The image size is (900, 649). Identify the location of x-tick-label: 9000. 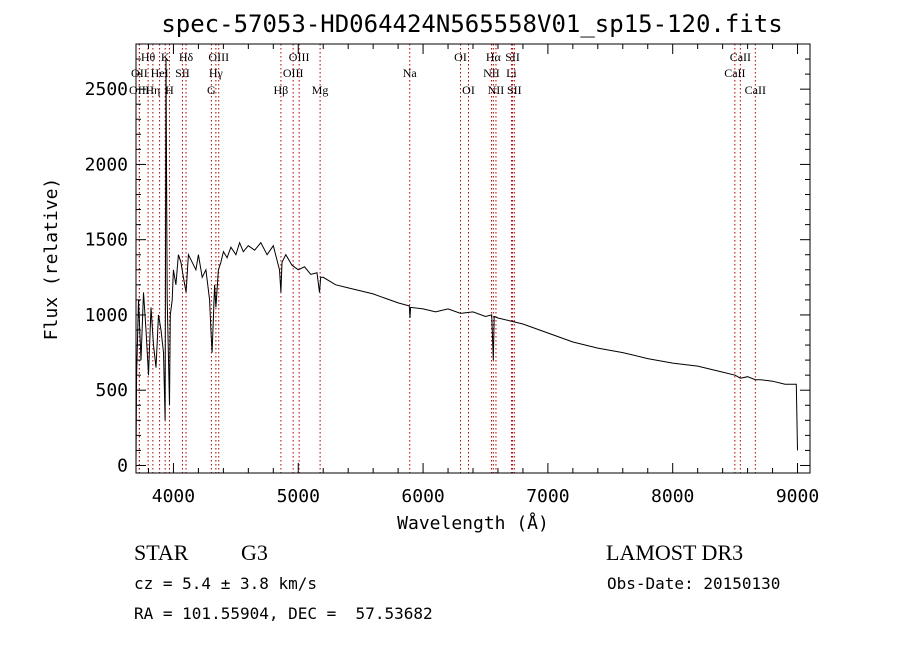
(797, 496).